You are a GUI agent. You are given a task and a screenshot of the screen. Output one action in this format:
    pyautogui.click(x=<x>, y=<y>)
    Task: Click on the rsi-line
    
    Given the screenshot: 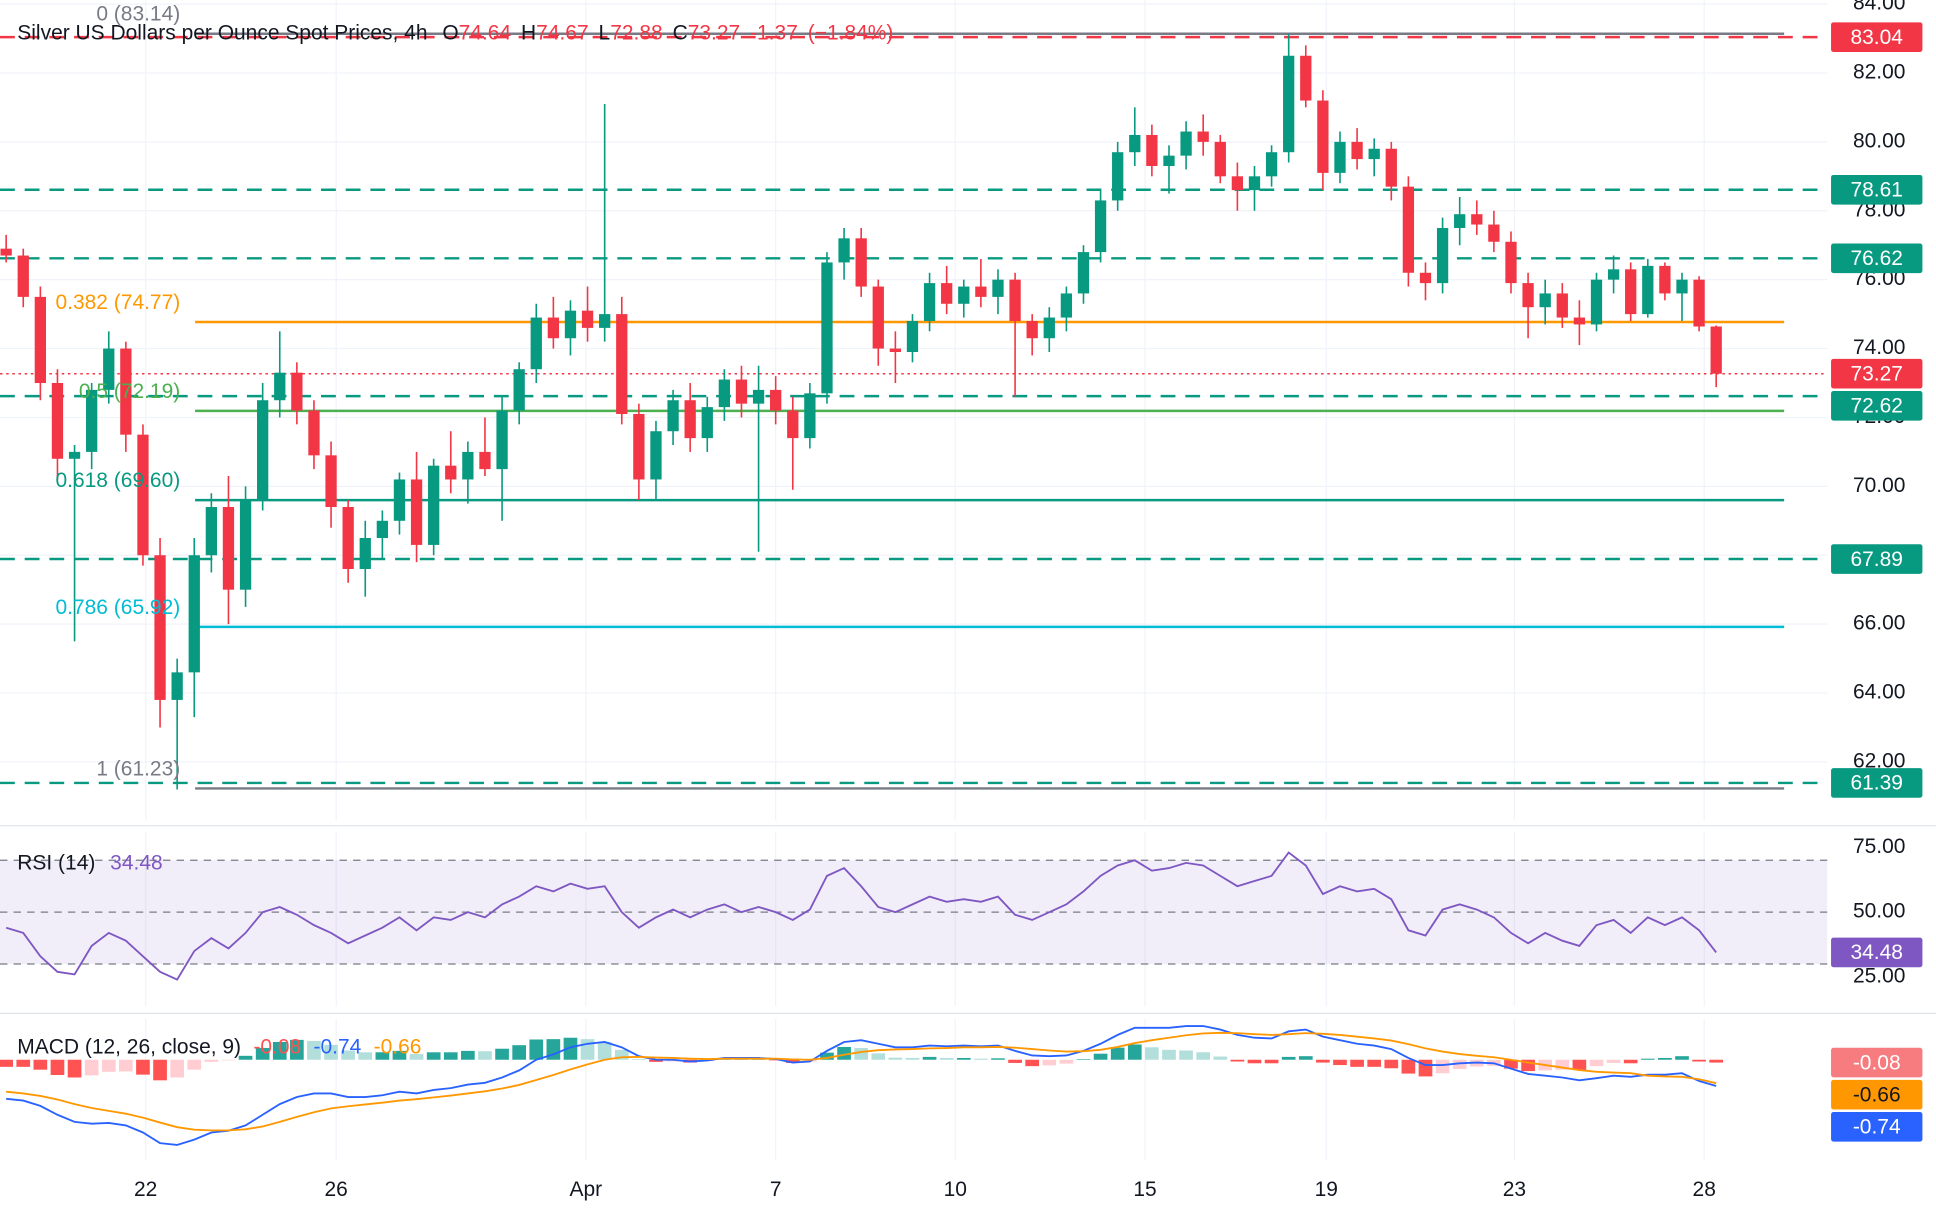 What is the action you would take?
    pyautogui.click(x=861, y=916)
    